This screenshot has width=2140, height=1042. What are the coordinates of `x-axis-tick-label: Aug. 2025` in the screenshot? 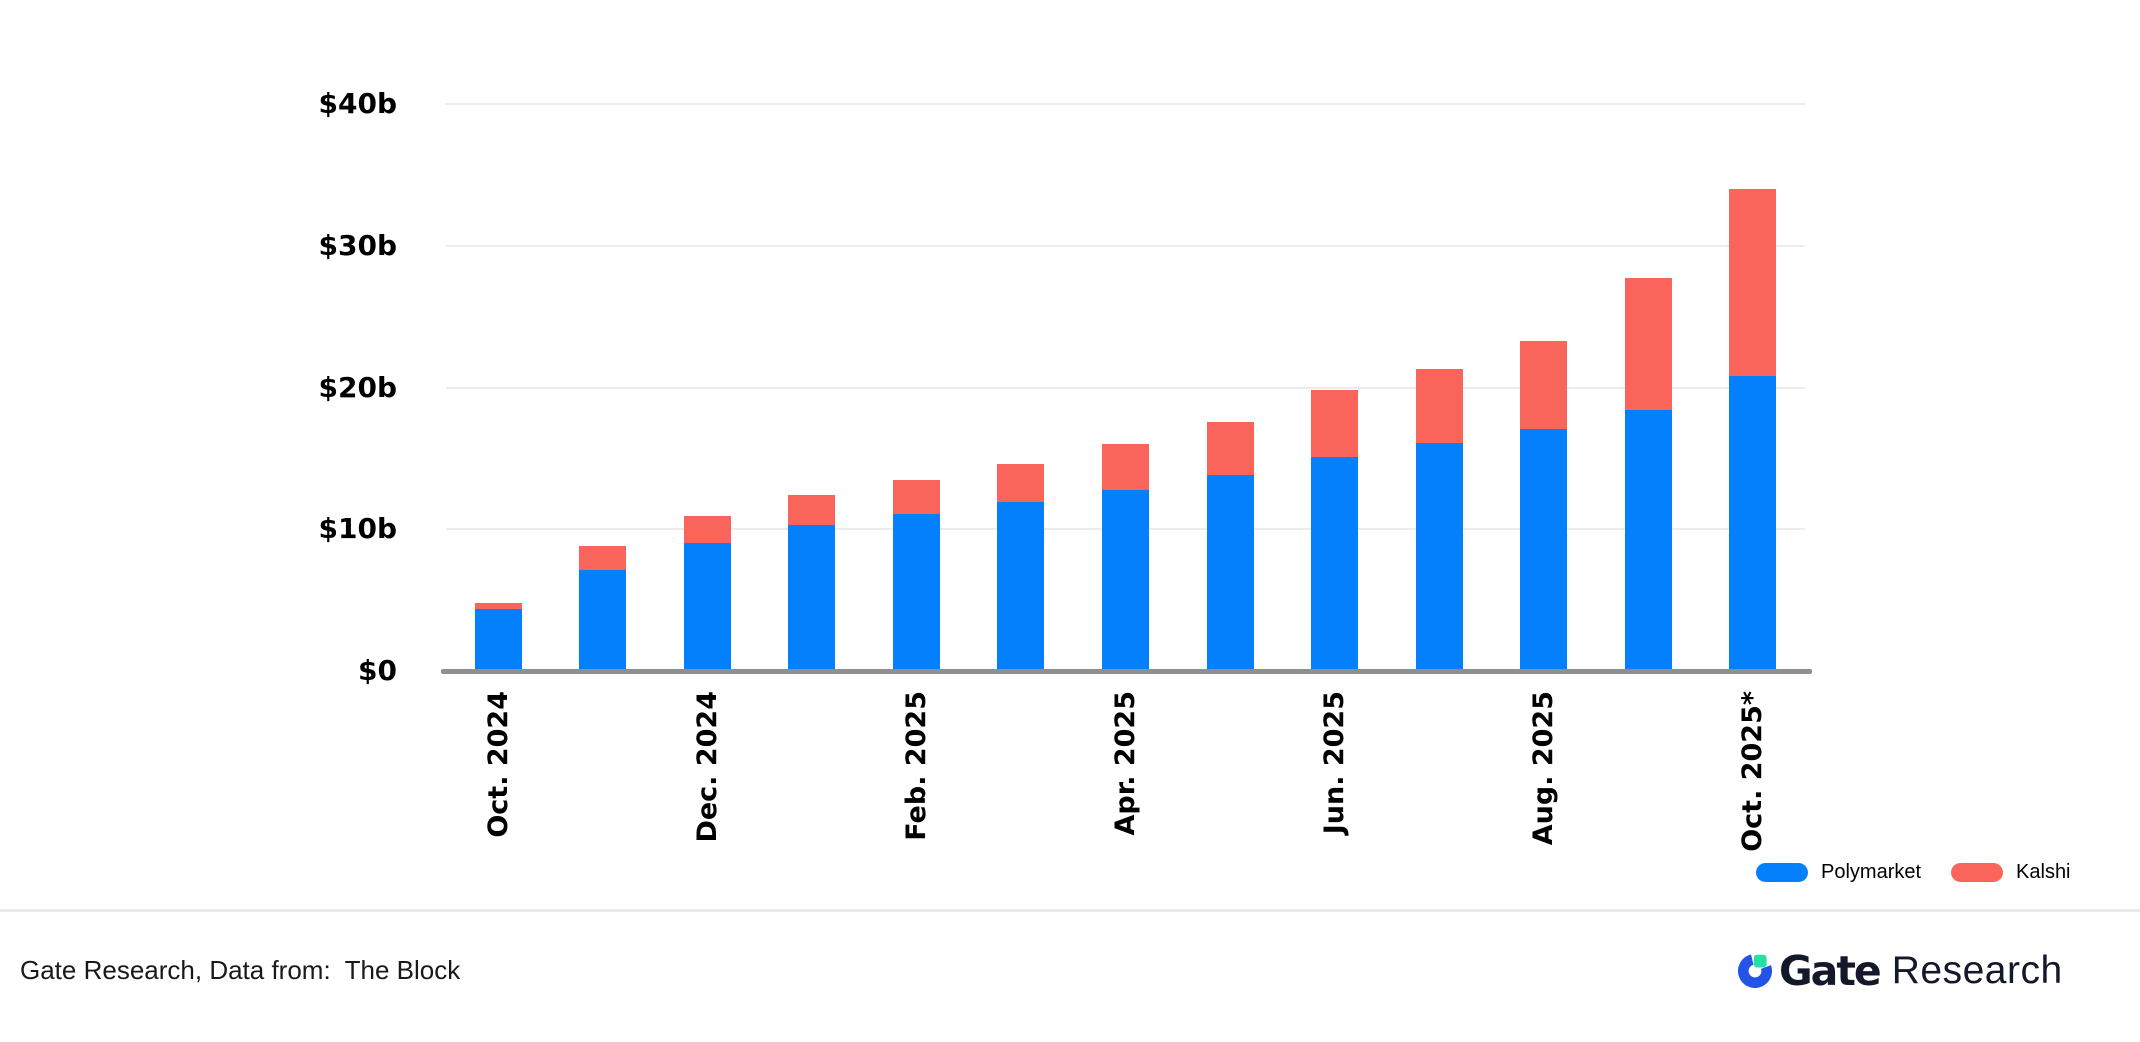 It's located at (1544, 768).